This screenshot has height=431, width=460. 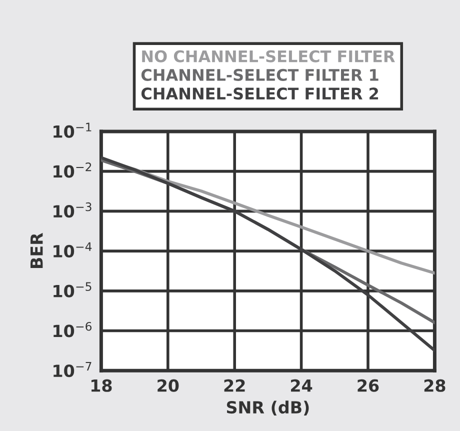 What do you see at coordinates (267, 408) in the screenshot?
I see `x-axis-title: SNR (dB)` at bounding box center [267, 408].